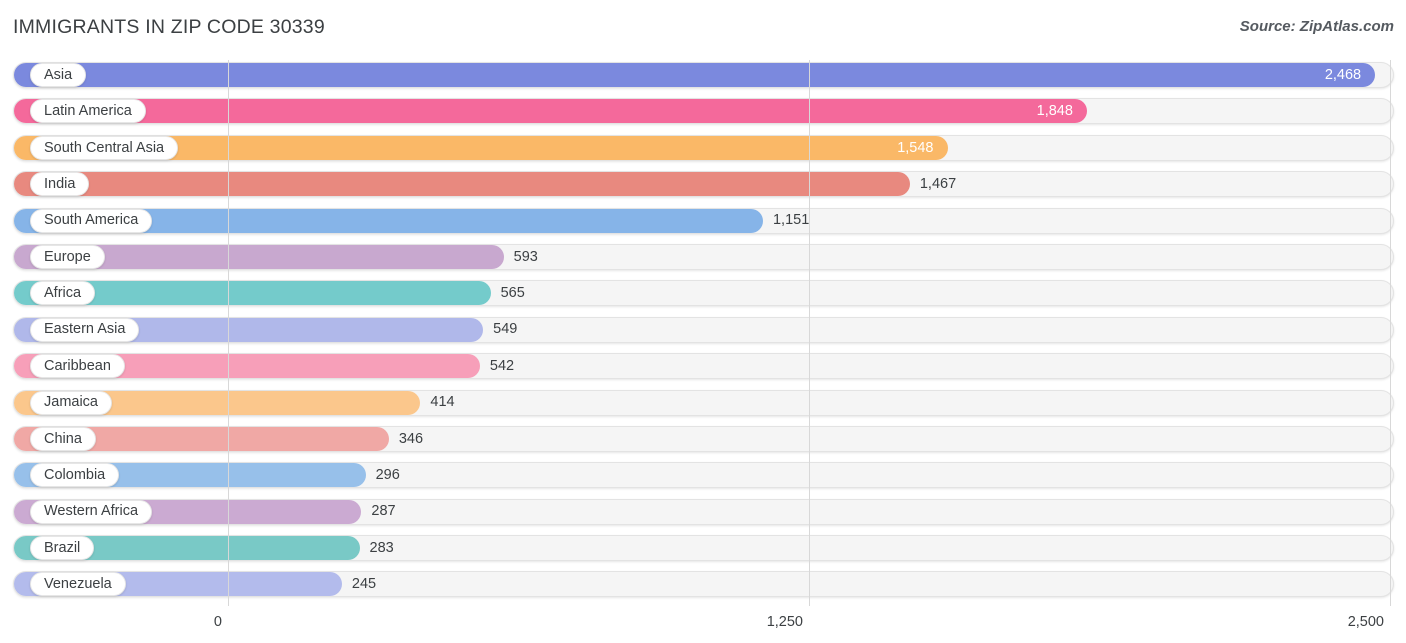  What do you see at coordinates (703, 475) in the screenshot?
I see `bar-row: Colombia 296` at bounding box center [703, 475].